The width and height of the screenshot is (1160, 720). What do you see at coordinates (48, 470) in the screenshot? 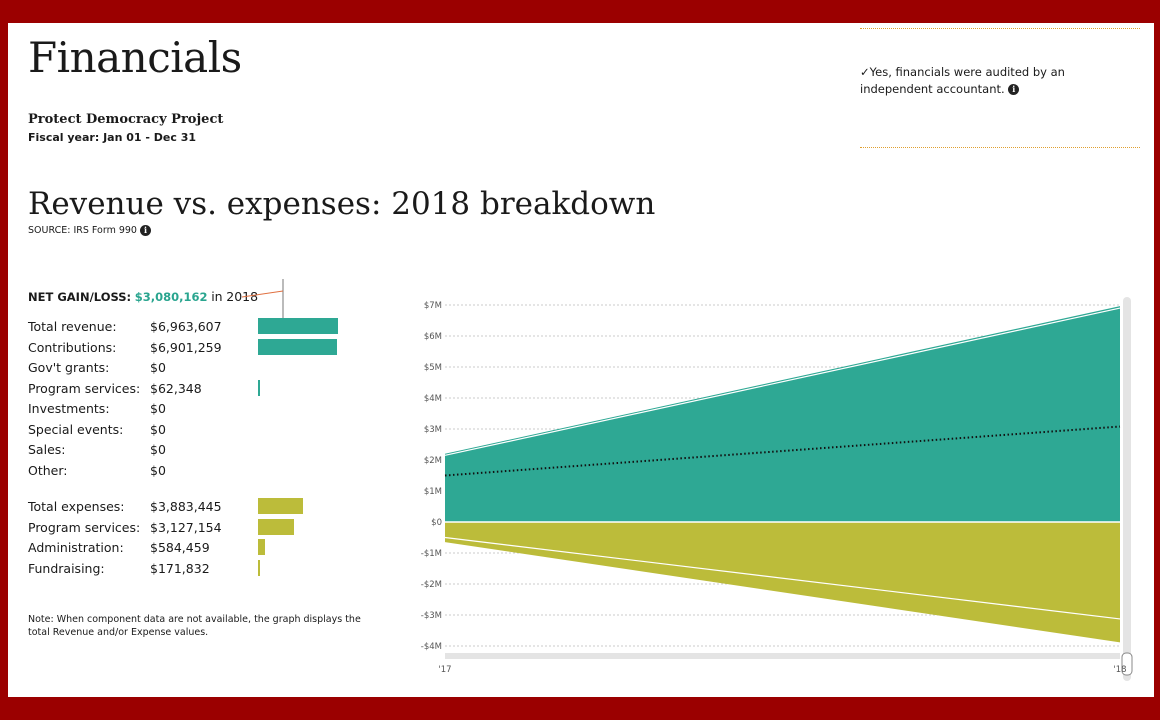
I see `revenue-row-label: Other:` at bounding box center [48, 470].